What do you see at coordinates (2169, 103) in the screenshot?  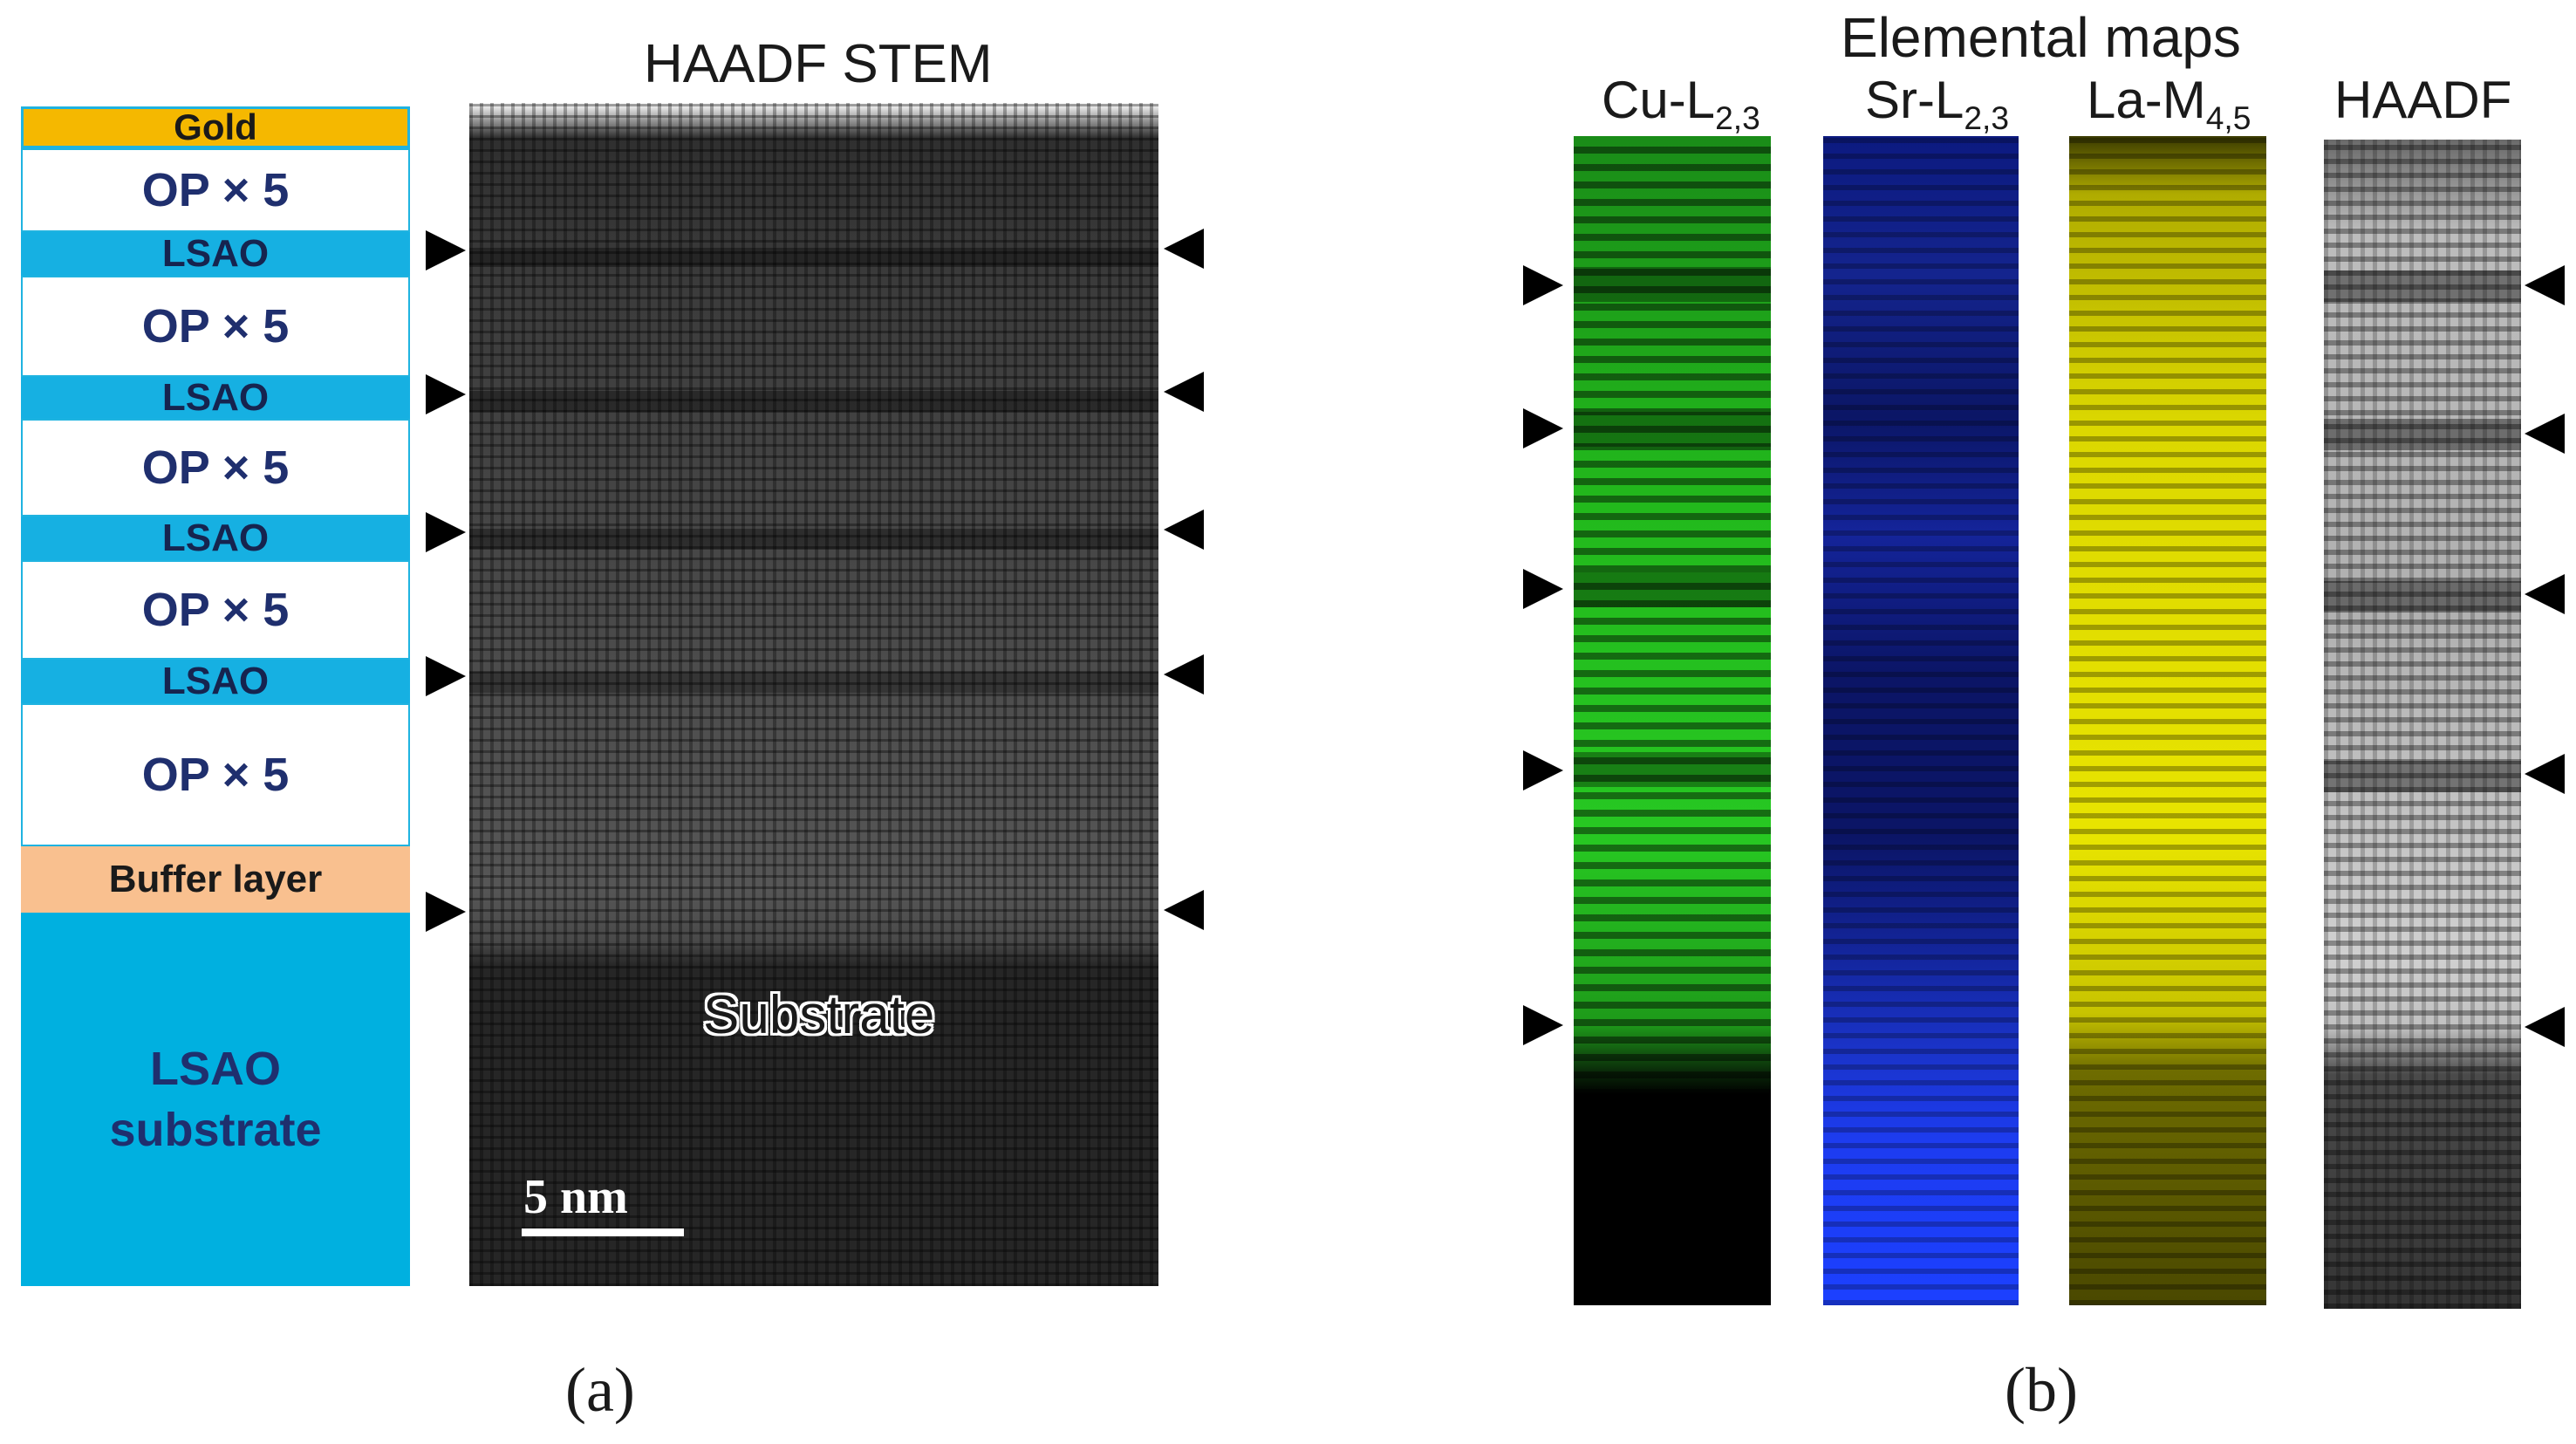 I see `la-map-label: La-M4,5` at bounding box center [2169, 103].